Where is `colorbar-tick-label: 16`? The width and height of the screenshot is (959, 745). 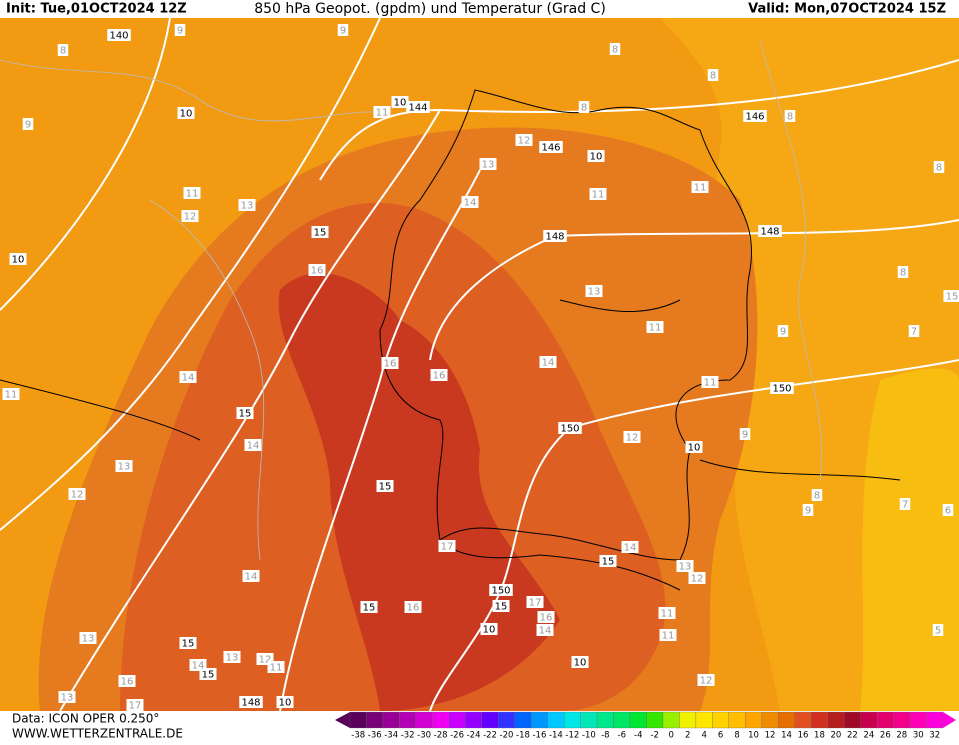
colorbar-tick-label: 16 is located at coordinates (803, 736).